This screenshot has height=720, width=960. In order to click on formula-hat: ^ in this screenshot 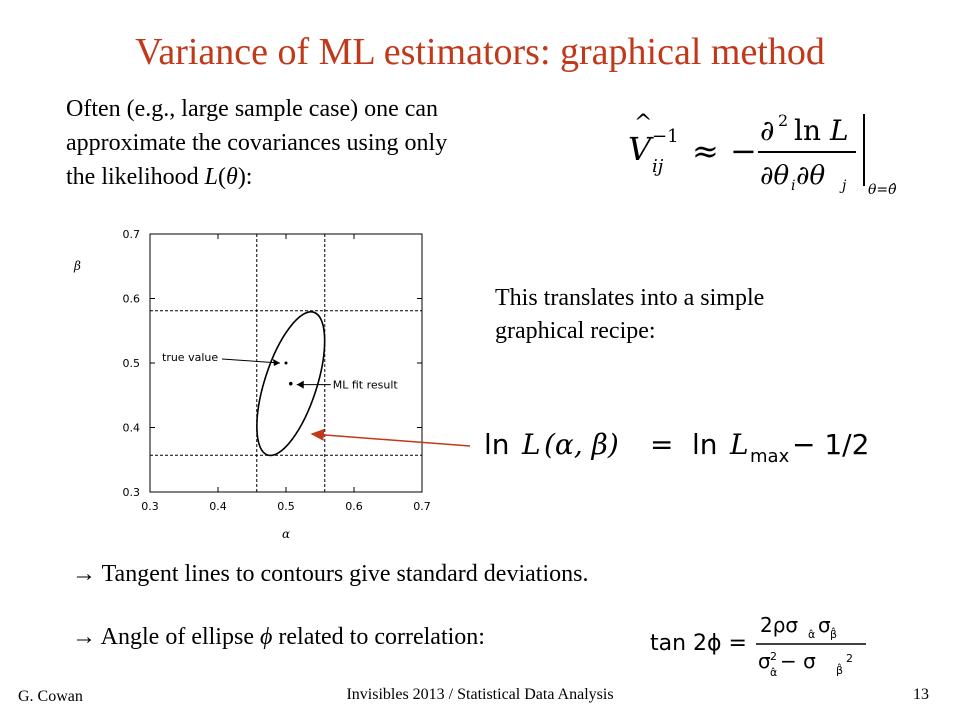, I will do `click(643, 123)`.